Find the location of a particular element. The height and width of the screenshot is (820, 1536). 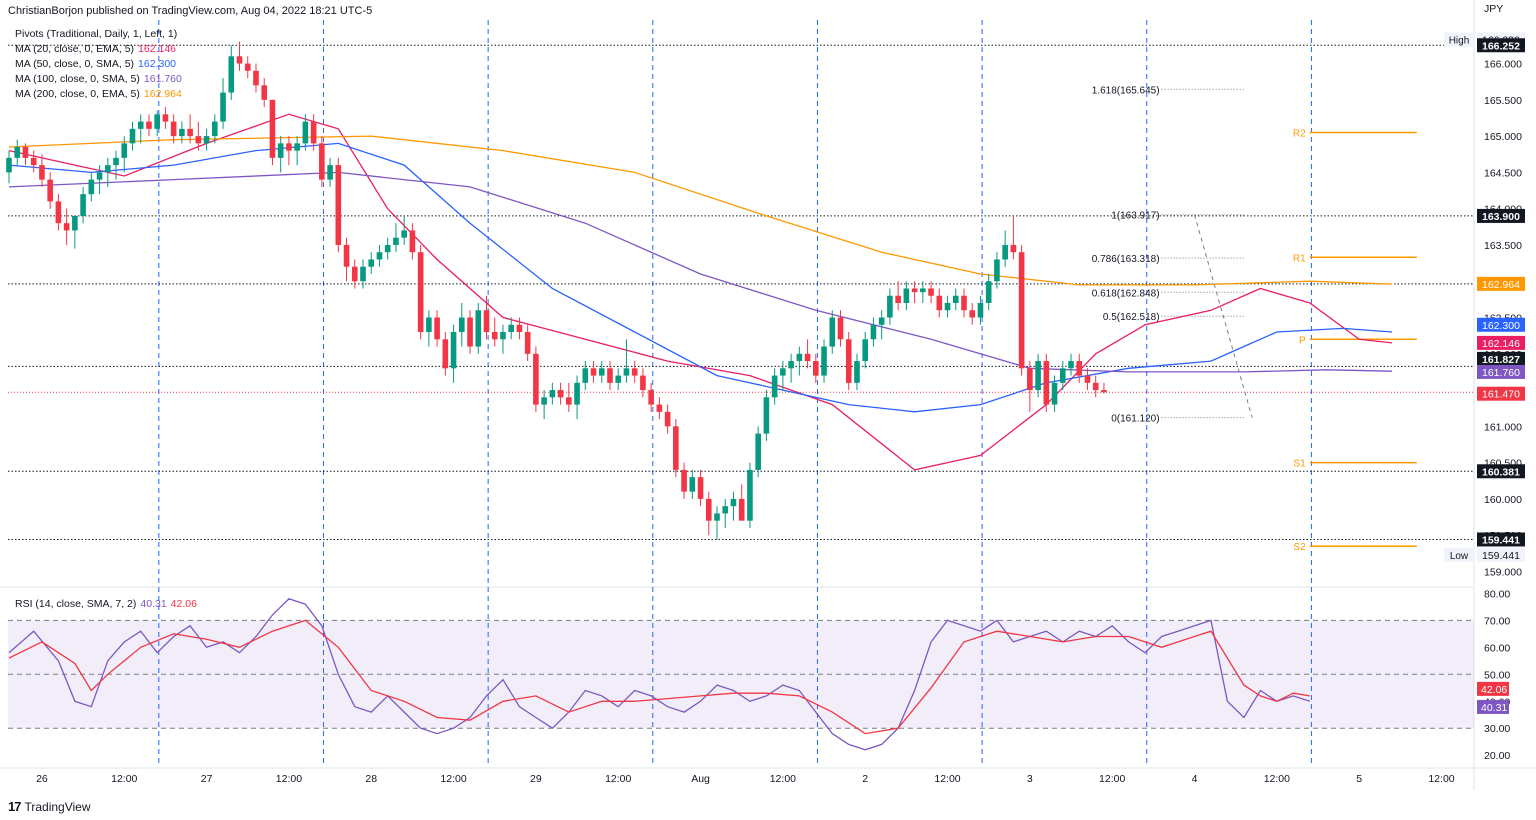

fib-level-label: 1(163.917) is located at coordinates (1135, 216).